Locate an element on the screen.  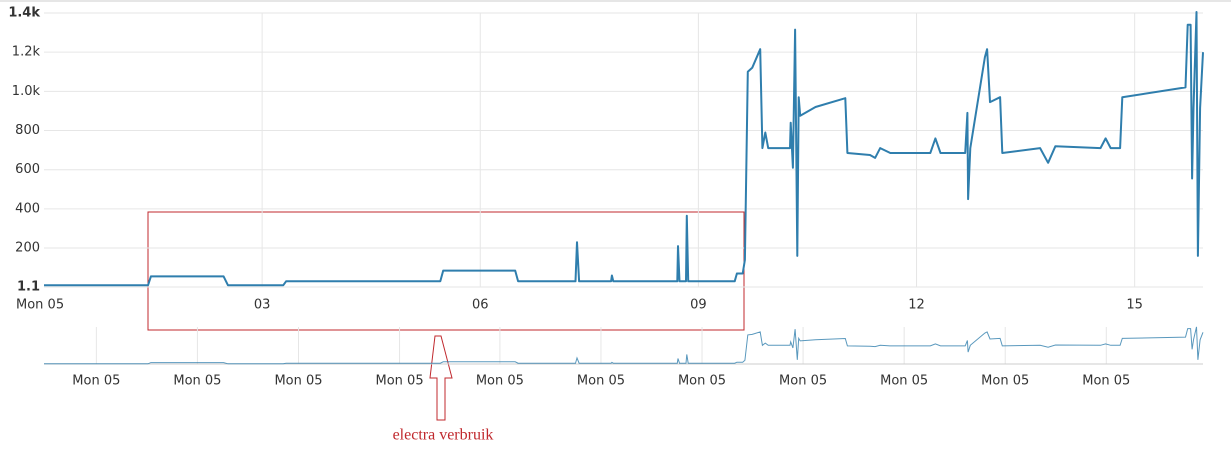
annotation-arrow is located at coordinates (441, 378).